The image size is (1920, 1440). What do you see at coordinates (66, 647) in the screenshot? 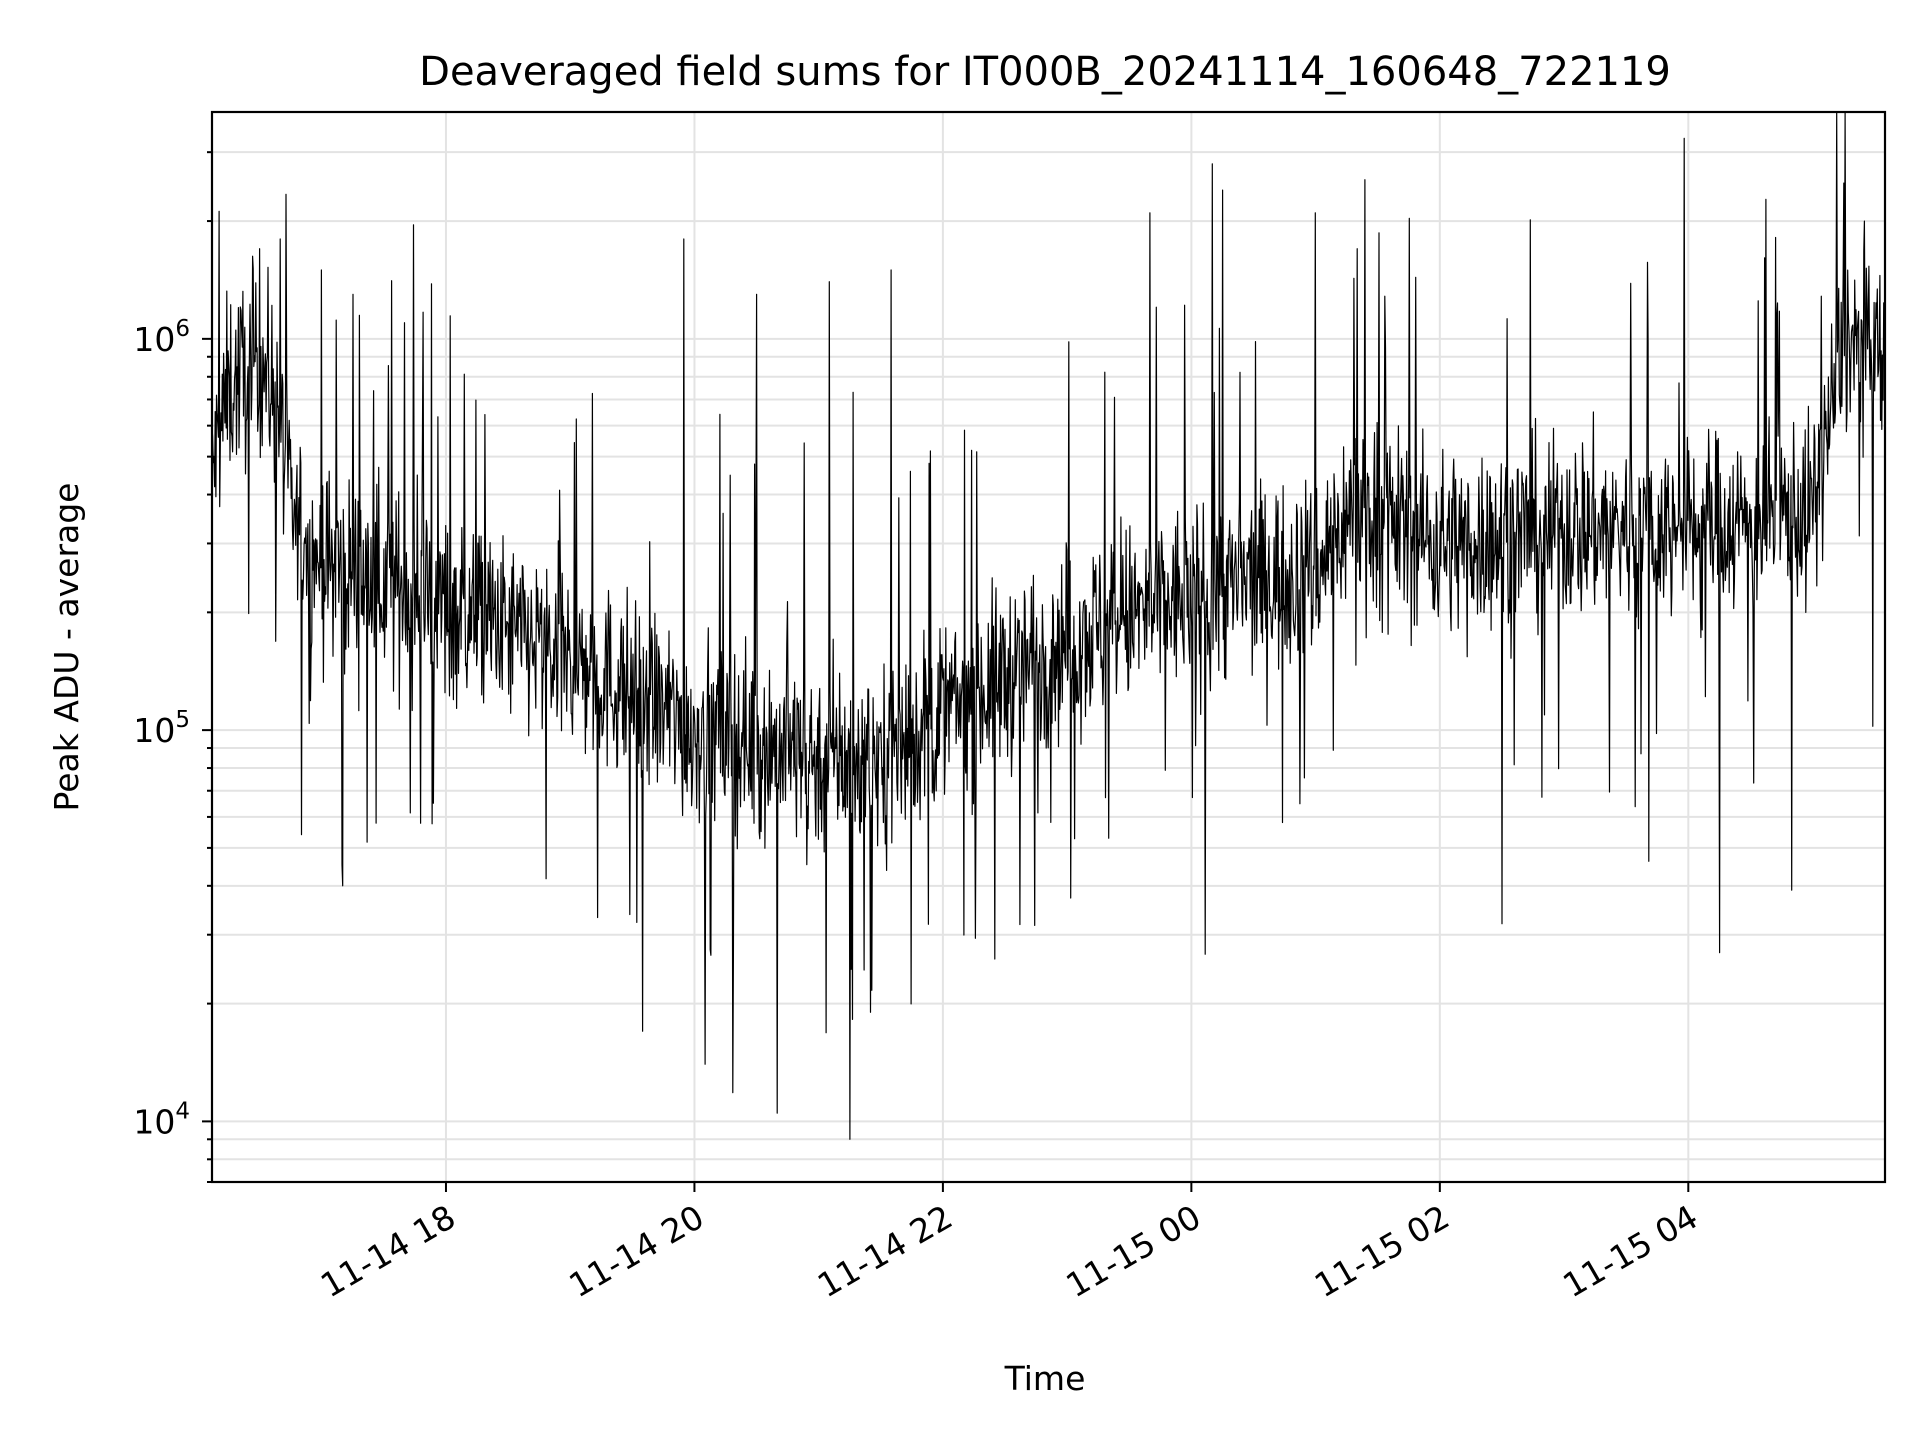
I see `y-axis-label: Peak ADU - average` at bounding box center [66, 647].